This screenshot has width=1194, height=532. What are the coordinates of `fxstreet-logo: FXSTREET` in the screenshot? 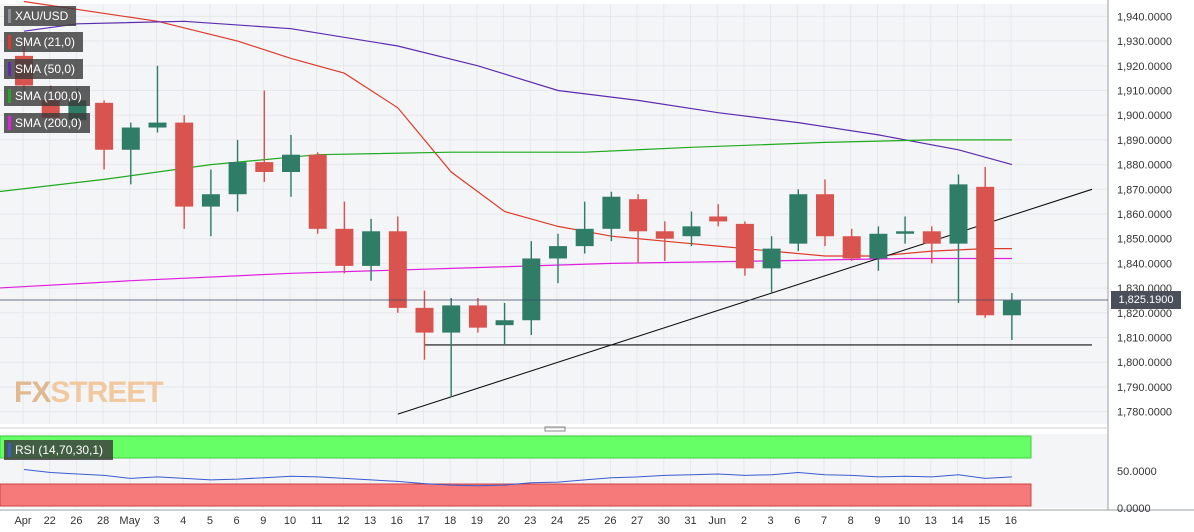 It's located at (89, 393).